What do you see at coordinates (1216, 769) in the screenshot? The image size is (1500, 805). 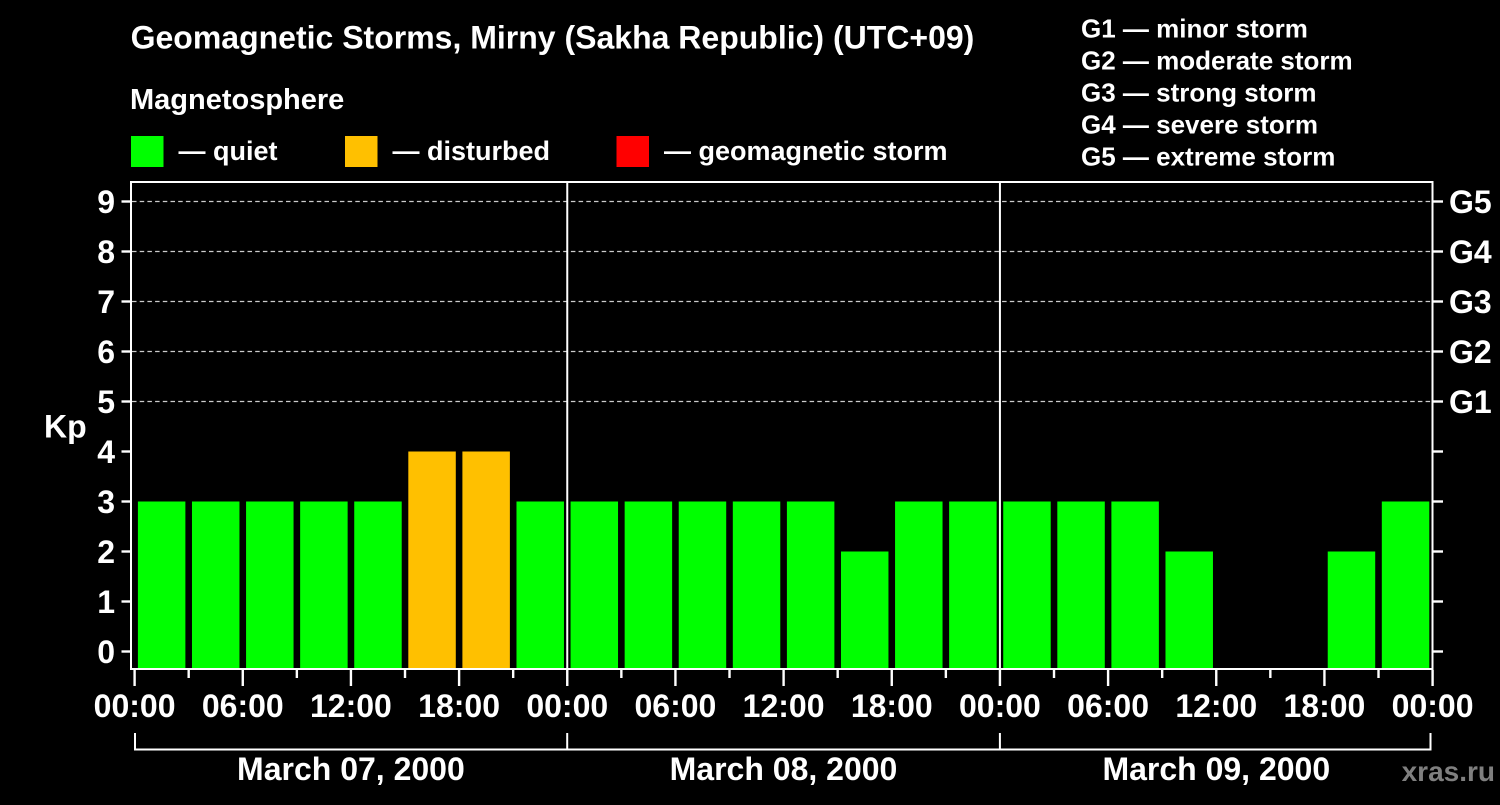 I see `svg-text: March 09, 2000` at bounding box center [1216, 769].